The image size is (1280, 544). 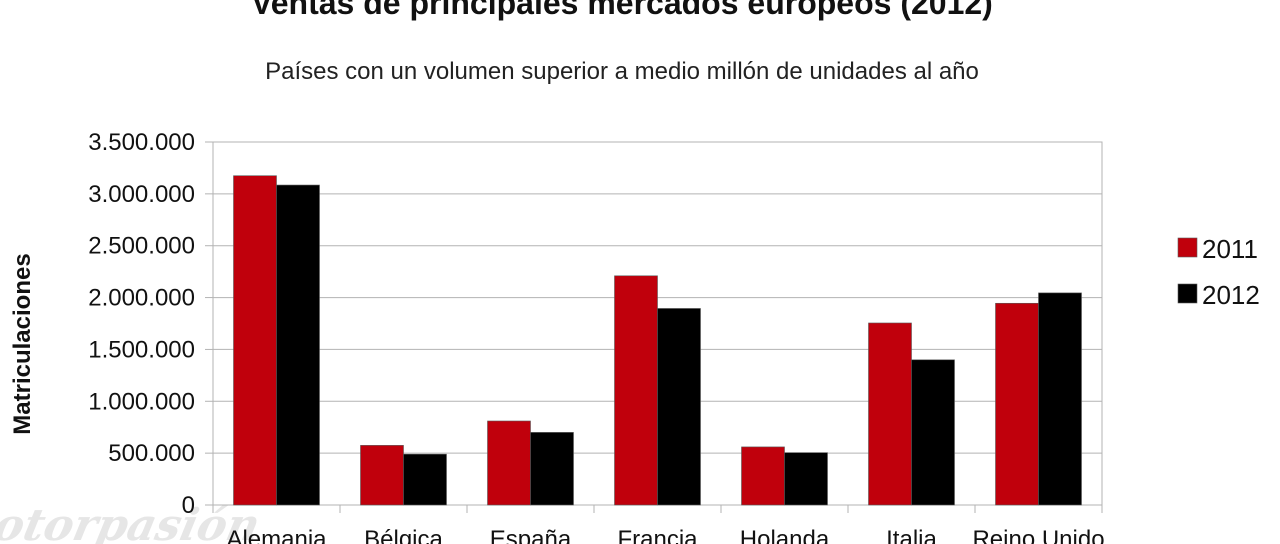 I want to click on bar-2011-bélgica, so click(x=382, y=475).